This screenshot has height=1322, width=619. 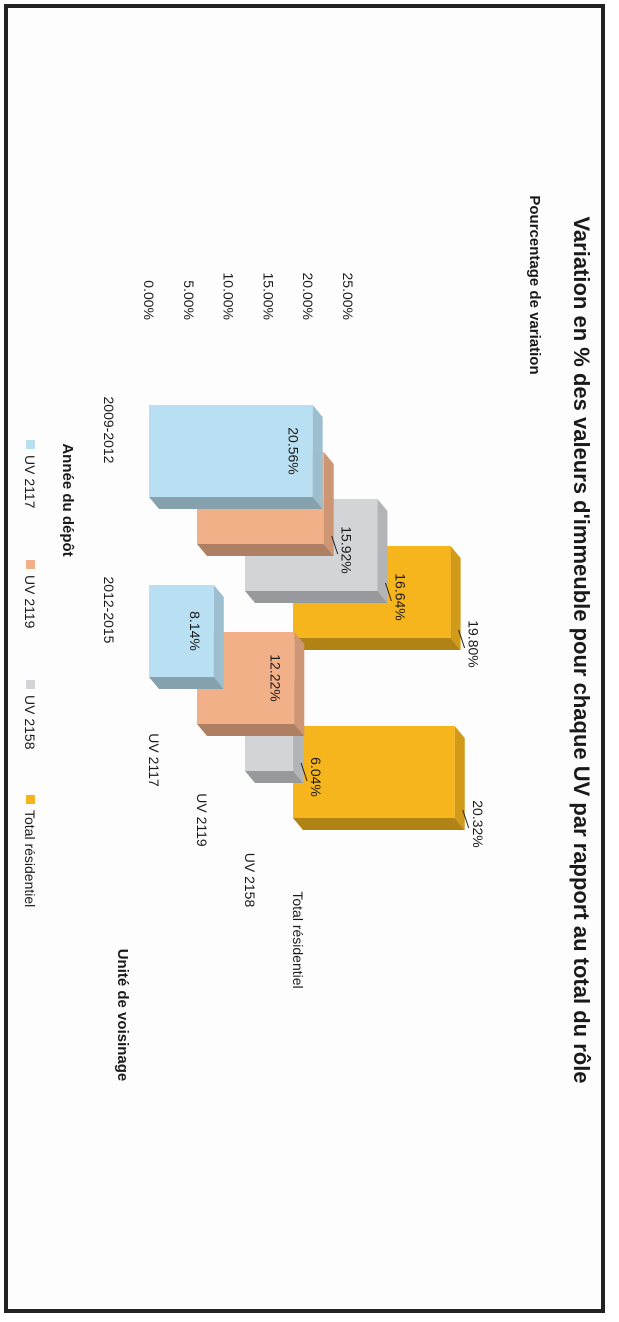 What do you see at coordinates (30, 722) in the screenshot?
I see `legend-label: UV 2158` at bounding box center [30, 722].